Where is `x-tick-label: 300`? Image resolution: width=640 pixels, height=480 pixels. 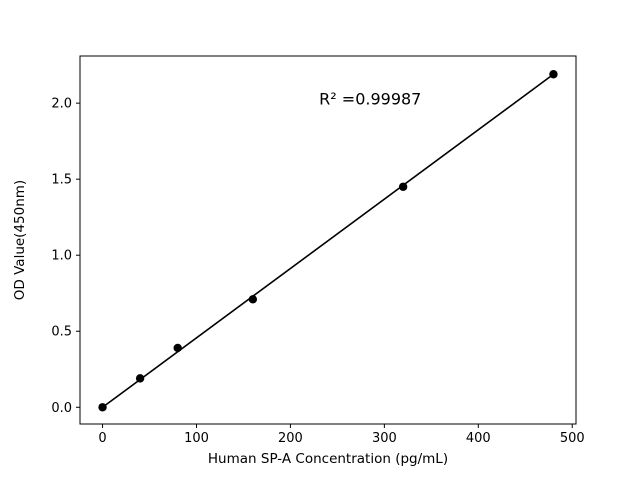
x-tick-label: 300 is located at coordinates (384, 438).